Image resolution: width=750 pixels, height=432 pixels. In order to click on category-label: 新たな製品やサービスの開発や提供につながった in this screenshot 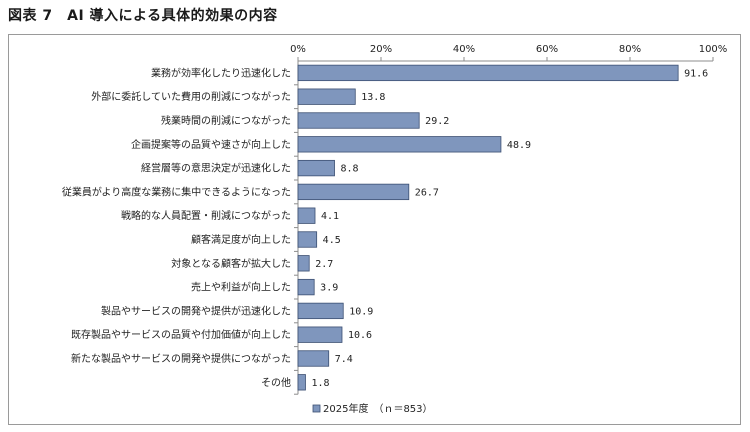, I will do `click(181, 358)`.